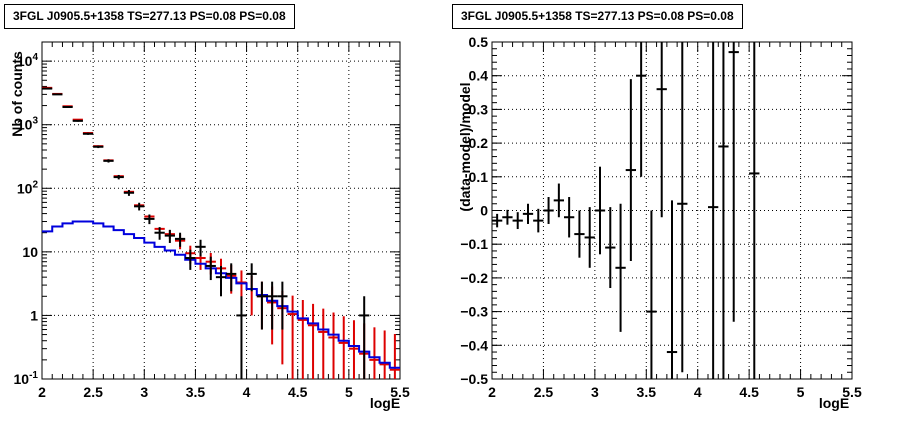  I want to click on y-tick-label: 1, so click(34, 315).